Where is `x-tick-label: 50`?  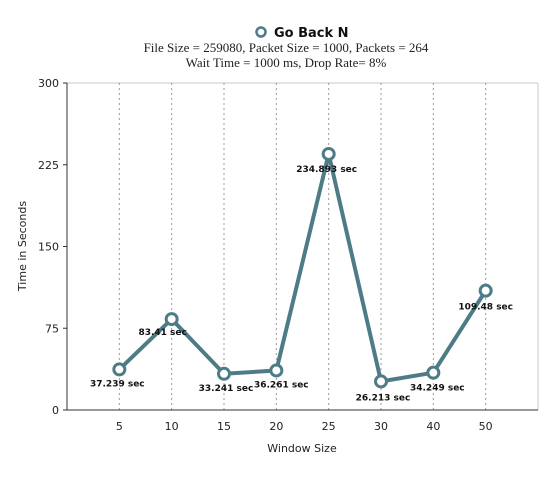 x-tick-label: 50 is located at coordinates (486, 426).